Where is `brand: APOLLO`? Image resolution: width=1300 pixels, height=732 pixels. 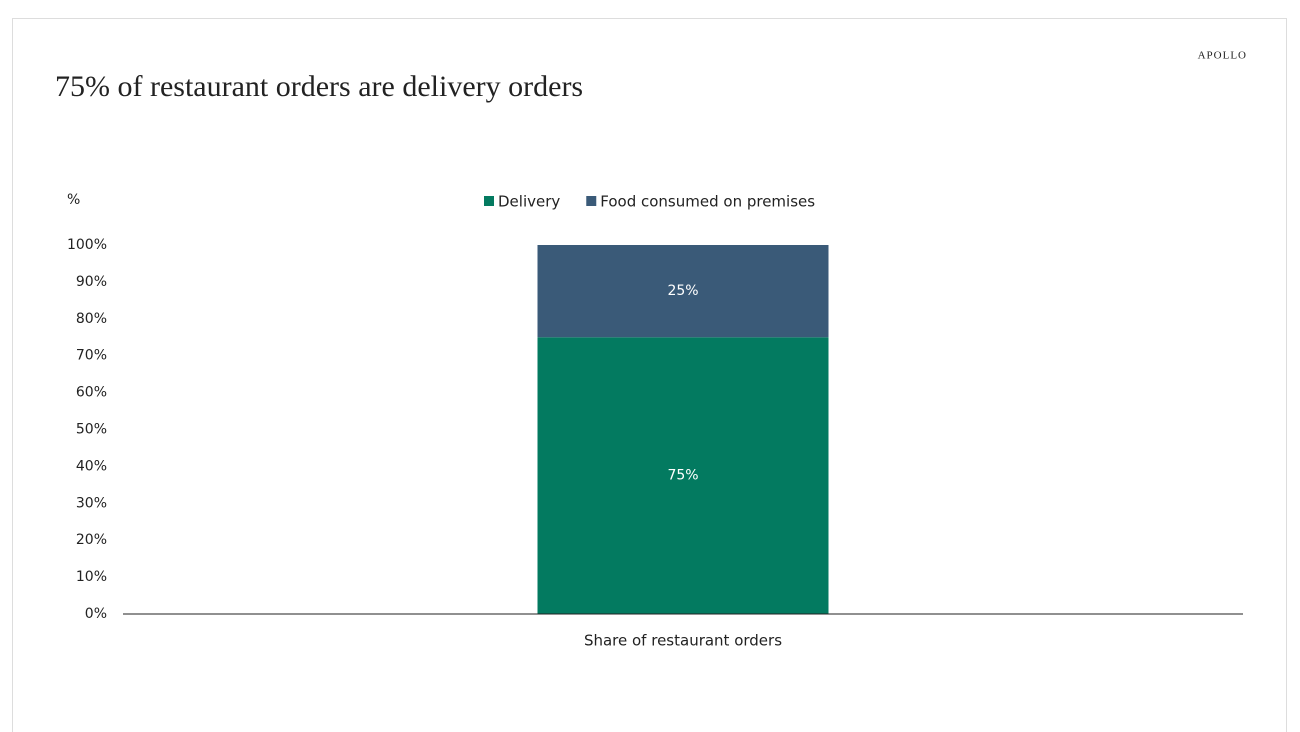 brand: APOLLO is located at coordinates (1222, 56).